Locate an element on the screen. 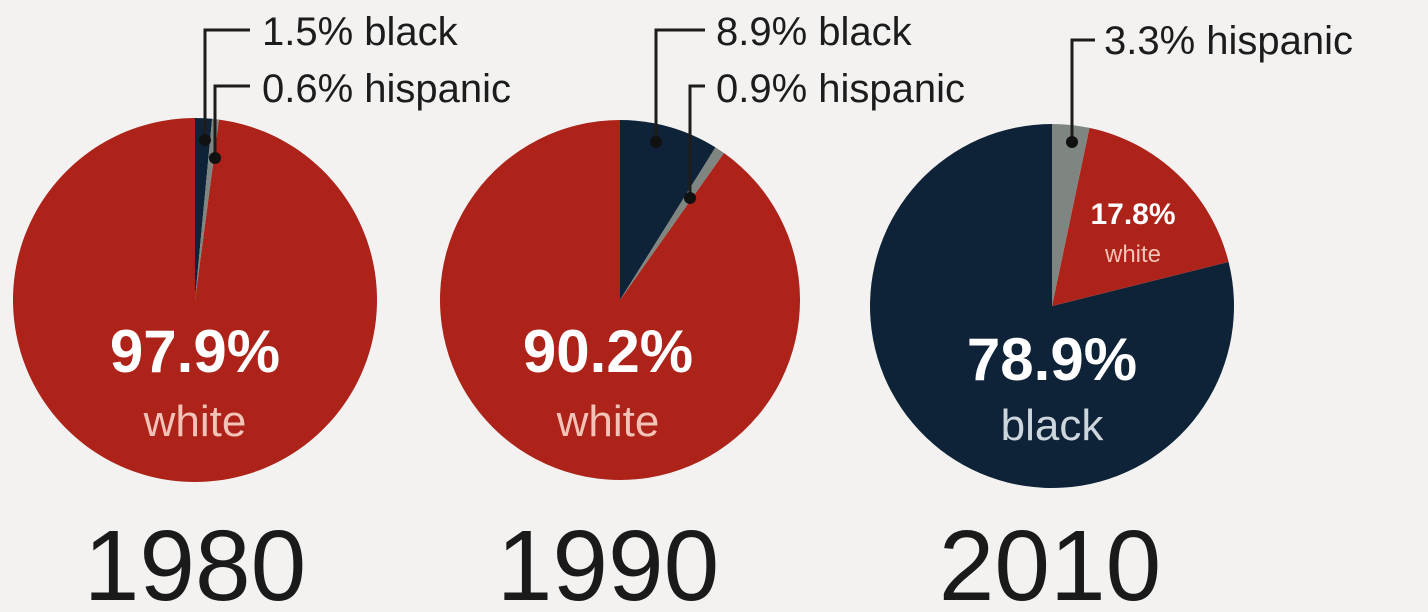 The height and width of the screenshot is (612, 1428). second-pct-2010: 17.8% is located at coordinates (1132, 214).